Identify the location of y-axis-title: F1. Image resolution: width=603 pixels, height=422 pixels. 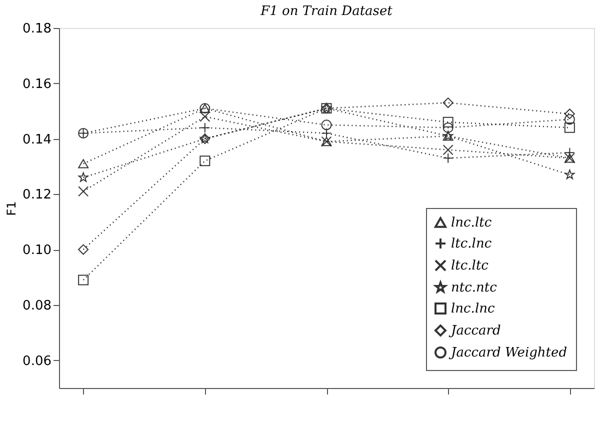
(11, 208).